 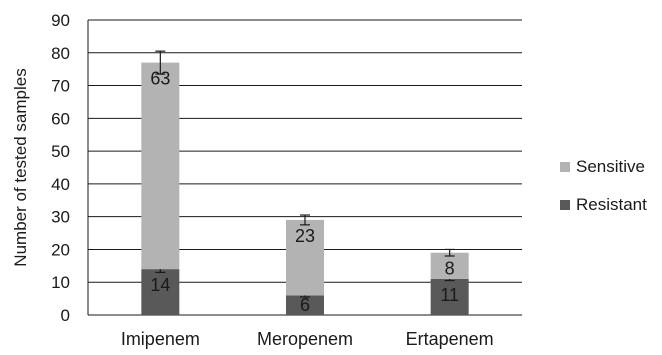 What do you see at coordinates (450, 269) in the screenshot?
I see `data-label: 8` at bounding box center [450, 269].